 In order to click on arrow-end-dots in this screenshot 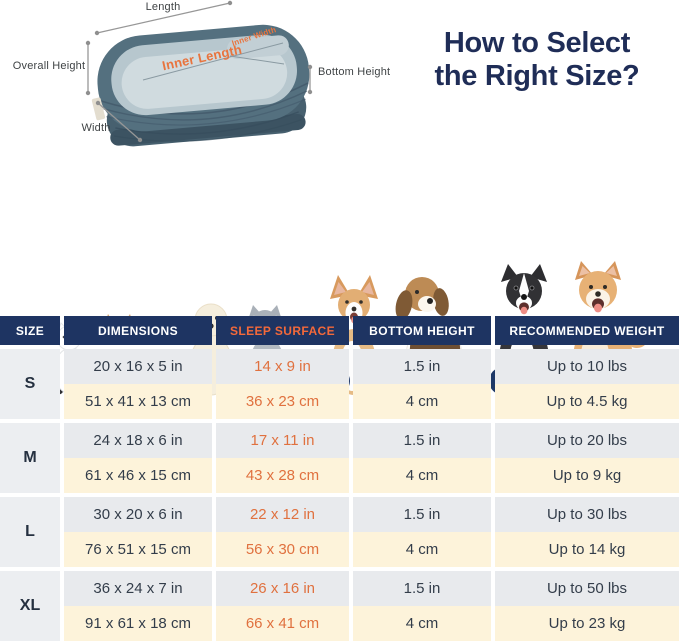, I will do `click(199, 71)`.